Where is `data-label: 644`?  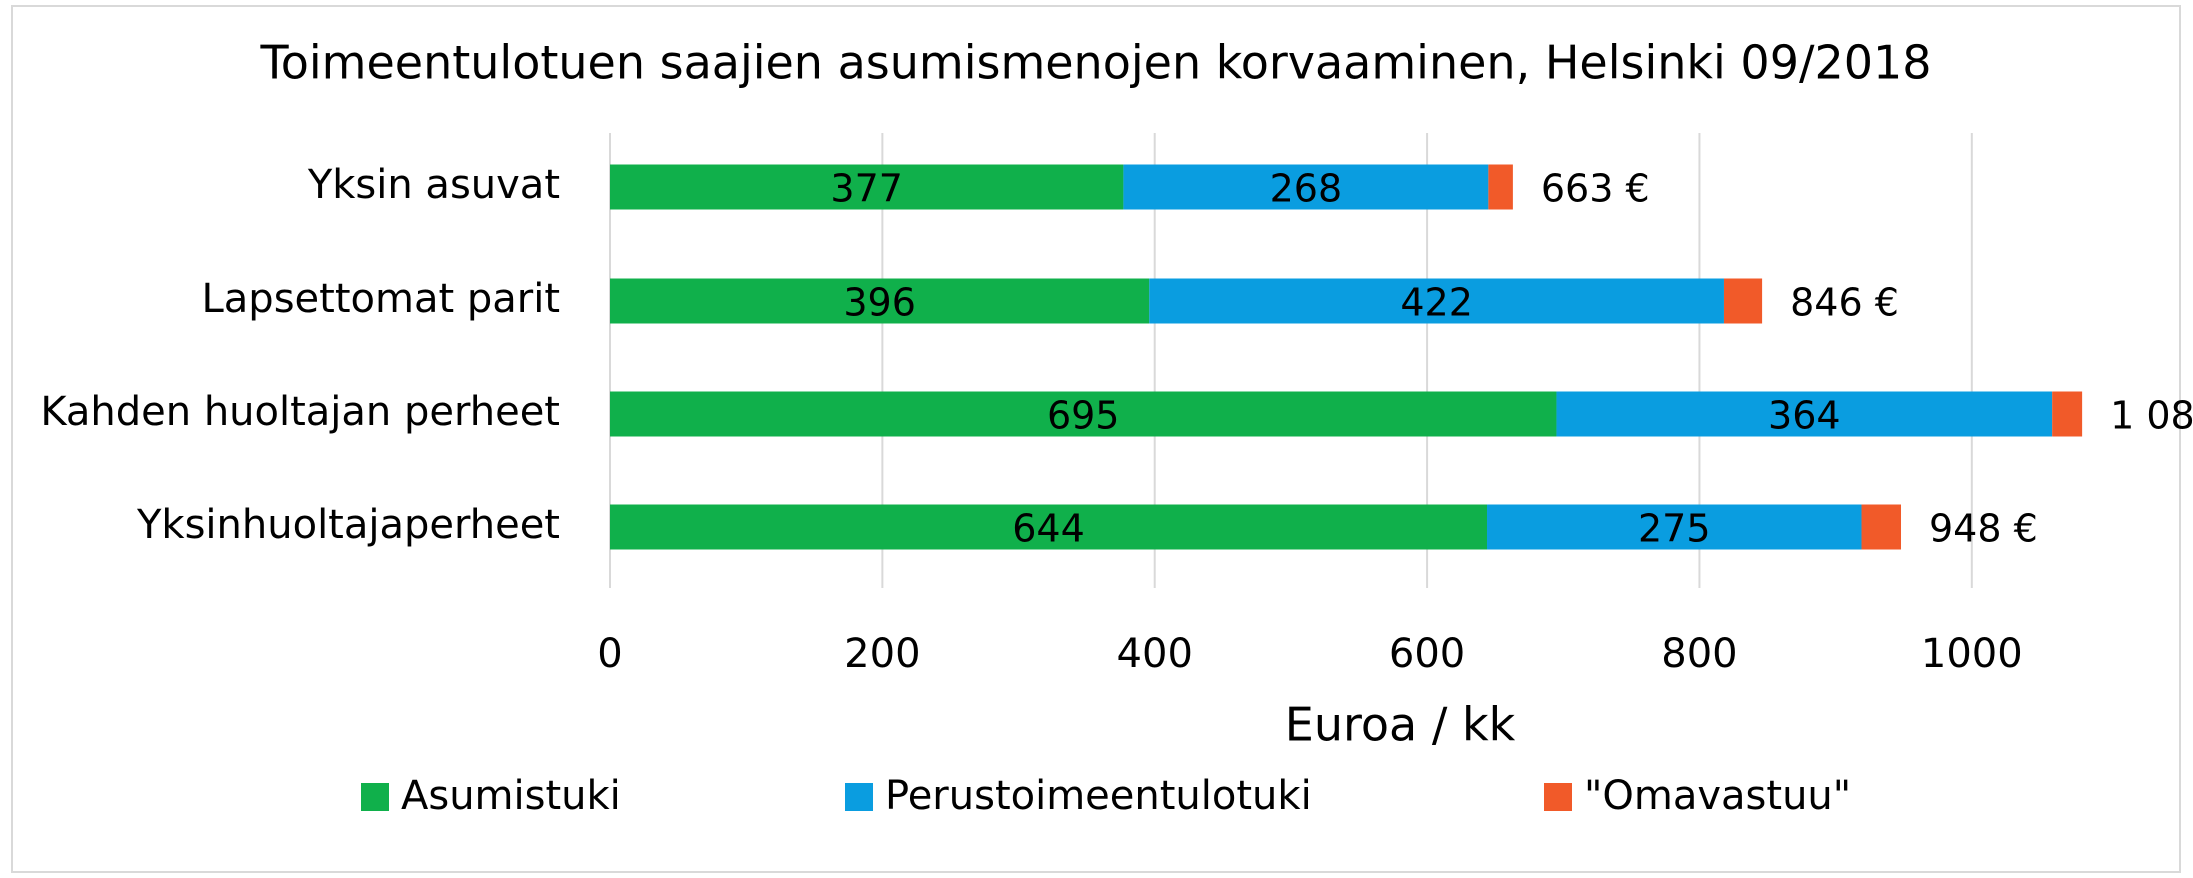
data-label: 644 is located at coordinates (1048, 529).